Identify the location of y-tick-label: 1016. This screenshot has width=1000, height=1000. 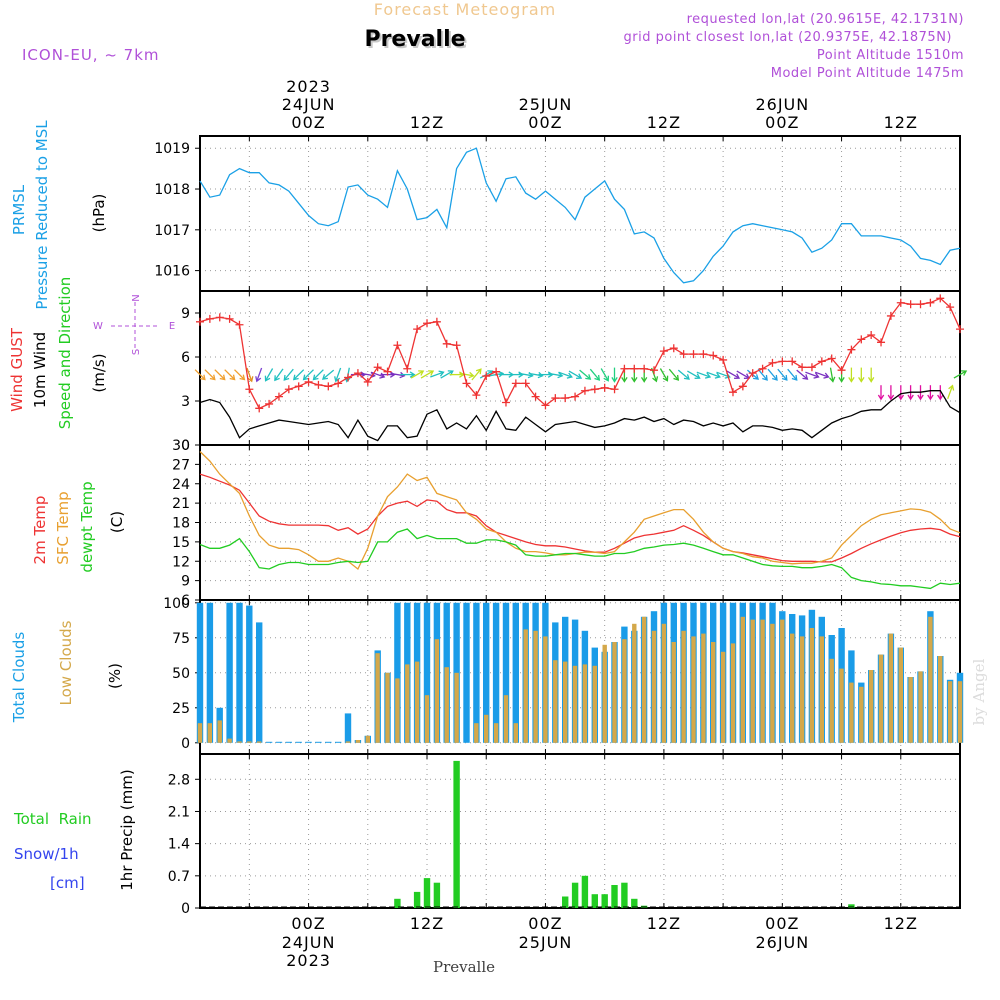
(172, 272).